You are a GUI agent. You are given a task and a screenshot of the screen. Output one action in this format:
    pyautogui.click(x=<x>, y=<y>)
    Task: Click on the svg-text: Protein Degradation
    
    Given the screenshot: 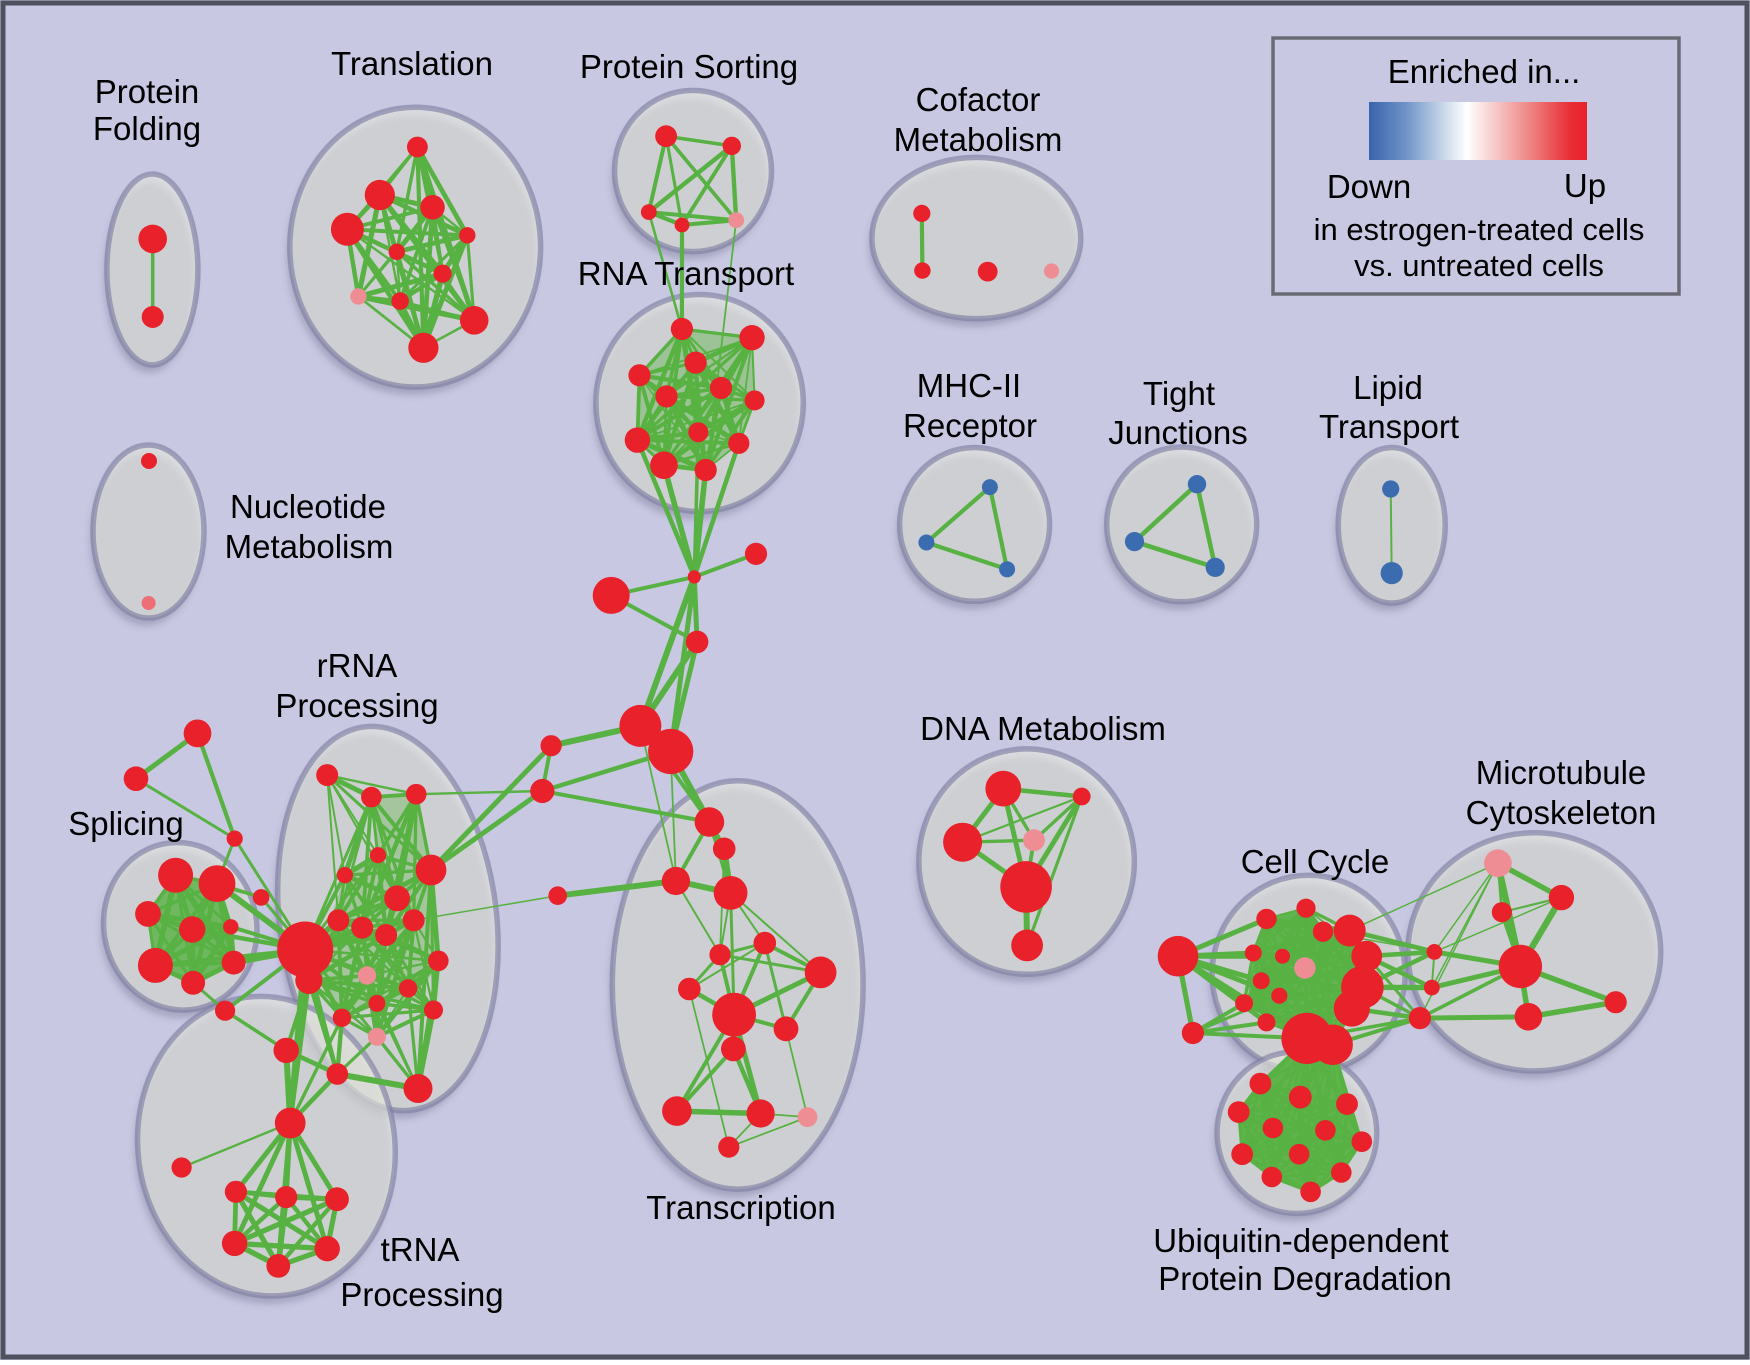 What is the action you would take?
    pyautogui.click(x=1305, y=1278)
    